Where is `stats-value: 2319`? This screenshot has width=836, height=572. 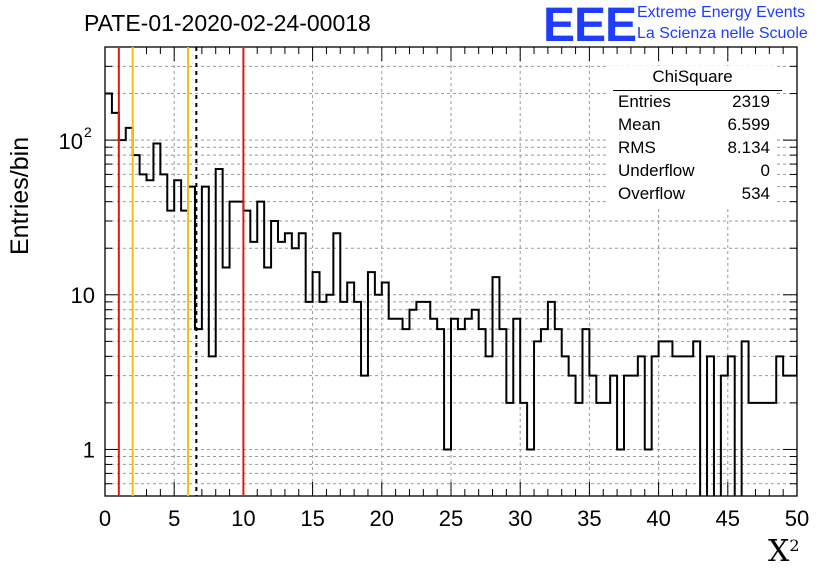 stats-value: 2319 is located at coordinates (751, 101).